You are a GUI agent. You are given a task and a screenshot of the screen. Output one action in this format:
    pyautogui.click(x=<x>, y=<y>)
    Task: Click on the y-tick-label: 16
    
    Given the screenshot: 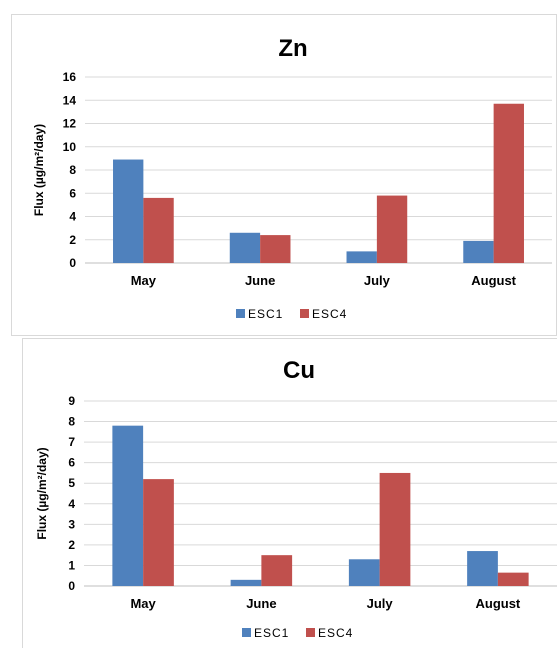 What is the action you would take?
    pyautogui.click(x=70, y=77)
    